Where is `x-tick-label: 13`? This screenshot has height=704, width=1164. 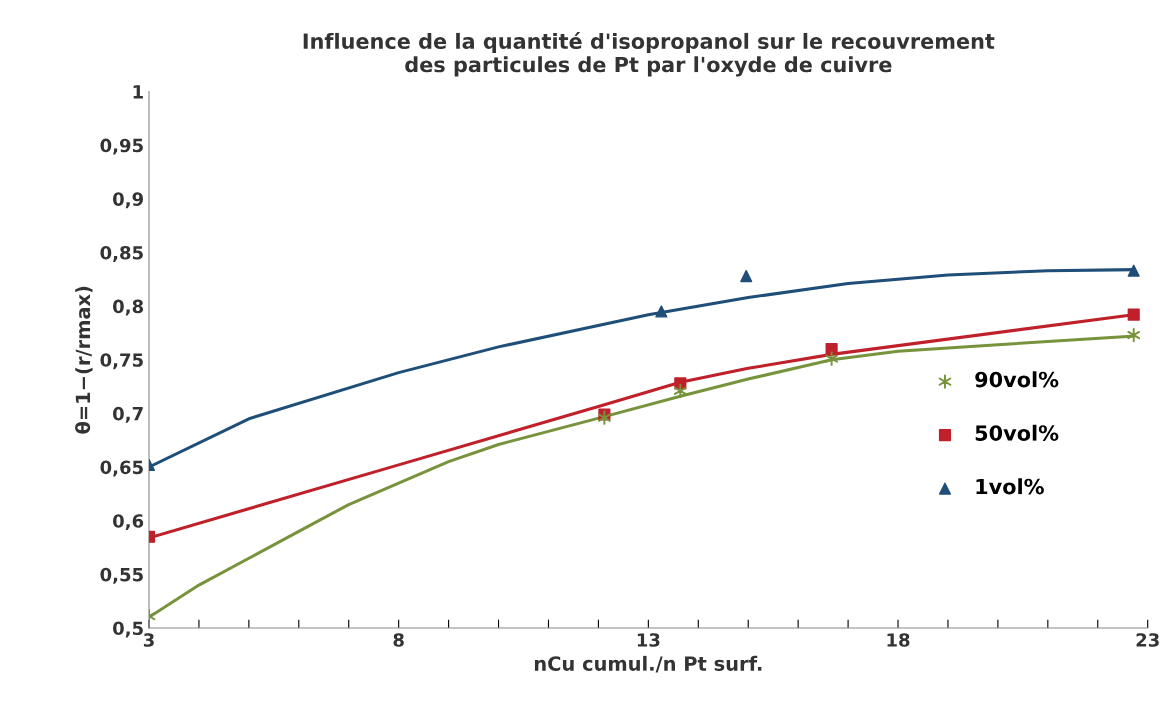 x-tick-label: 13 is located at coordinates (648, 640).